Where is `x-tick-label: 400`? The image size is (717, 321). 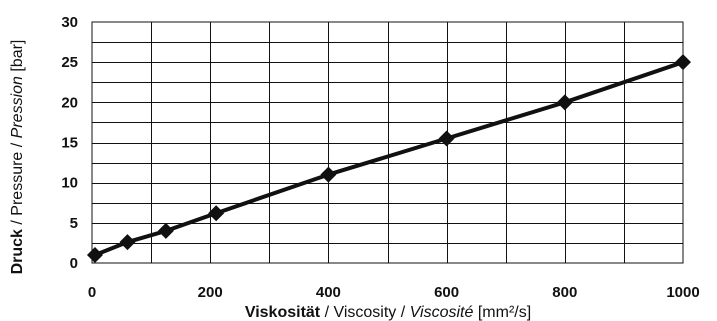 x-tick-label: 400 is located at coordinates (328, 292).